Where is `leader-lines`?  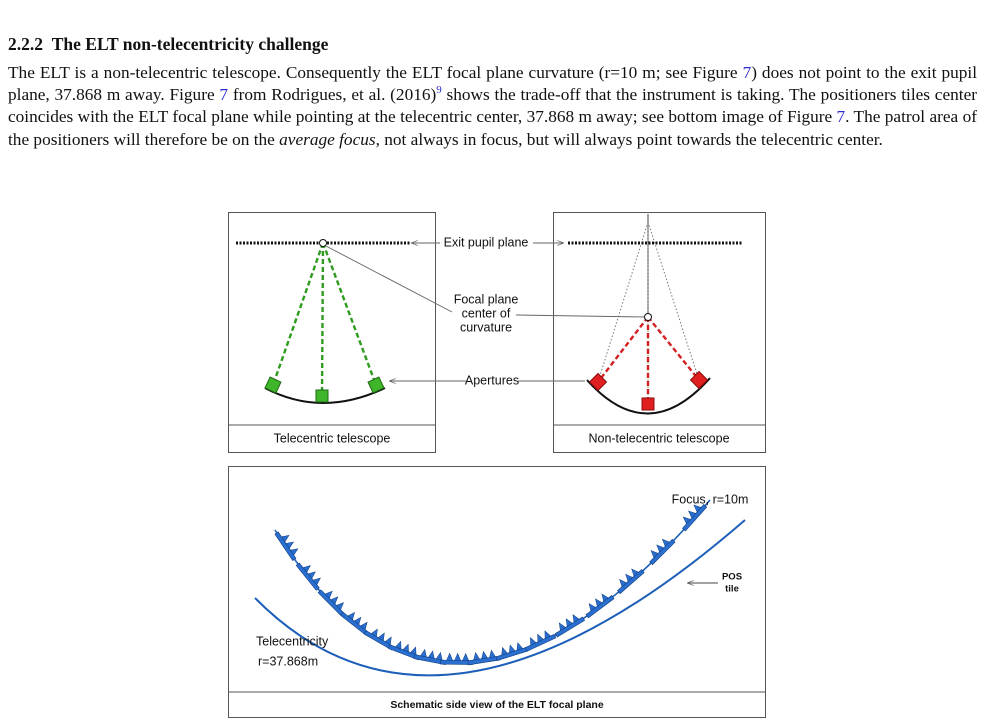
leader-lines is located at coordinates (485, 312).